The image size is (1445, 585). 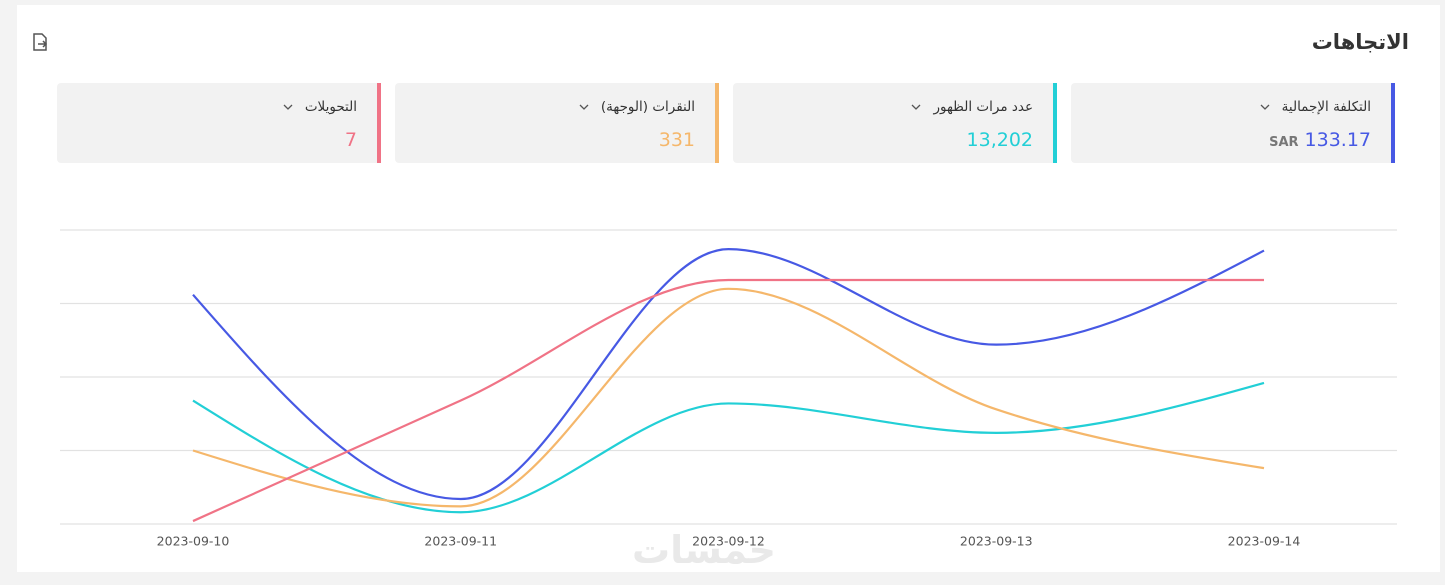 What do you see at coordinates (1233, 123) in the screenshot?
I see `metric-card: التكلفة الإجمالية 133.17 SAR` at bounding box center [1233, 123].